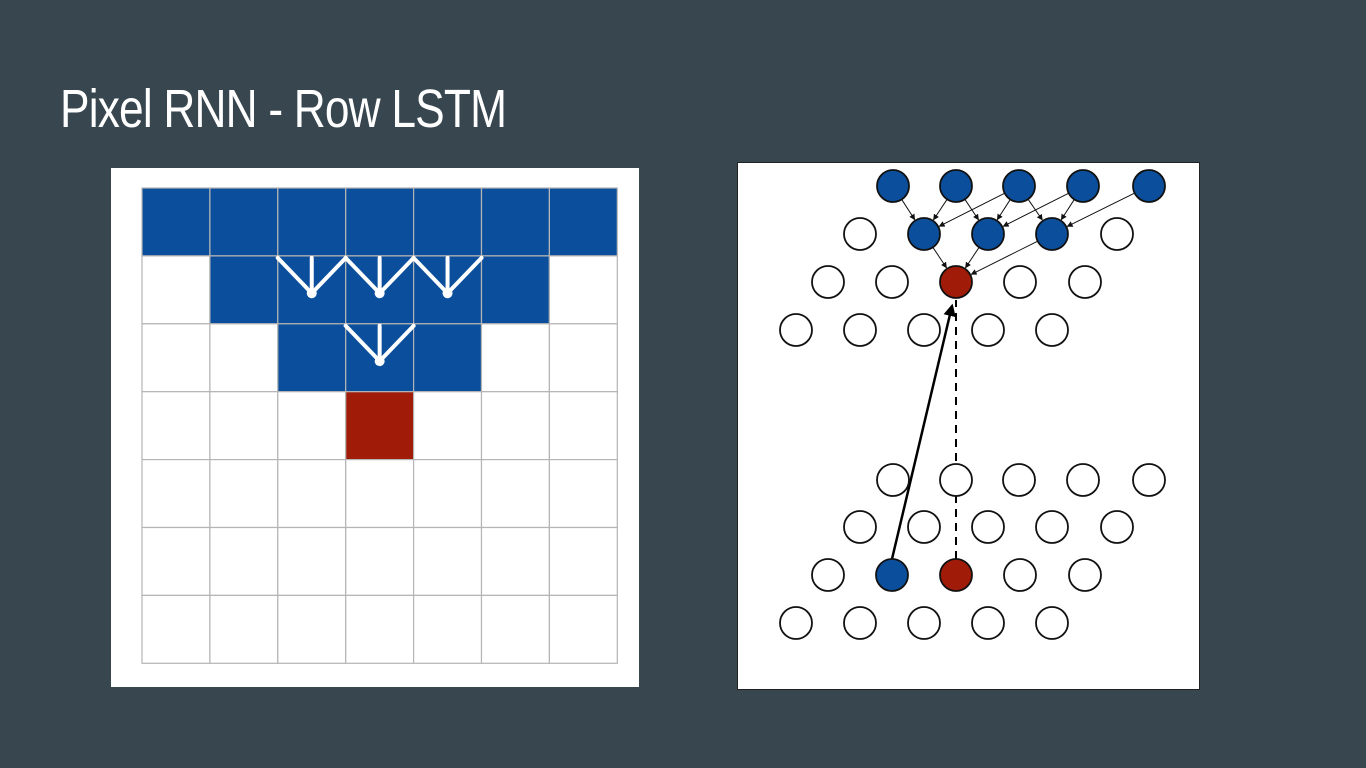  What do you see at coordinates (283, 109) in the screenshot?
I see `slide-title: Pixel RNN - Row LSTM` at bounding box center [283, 109].